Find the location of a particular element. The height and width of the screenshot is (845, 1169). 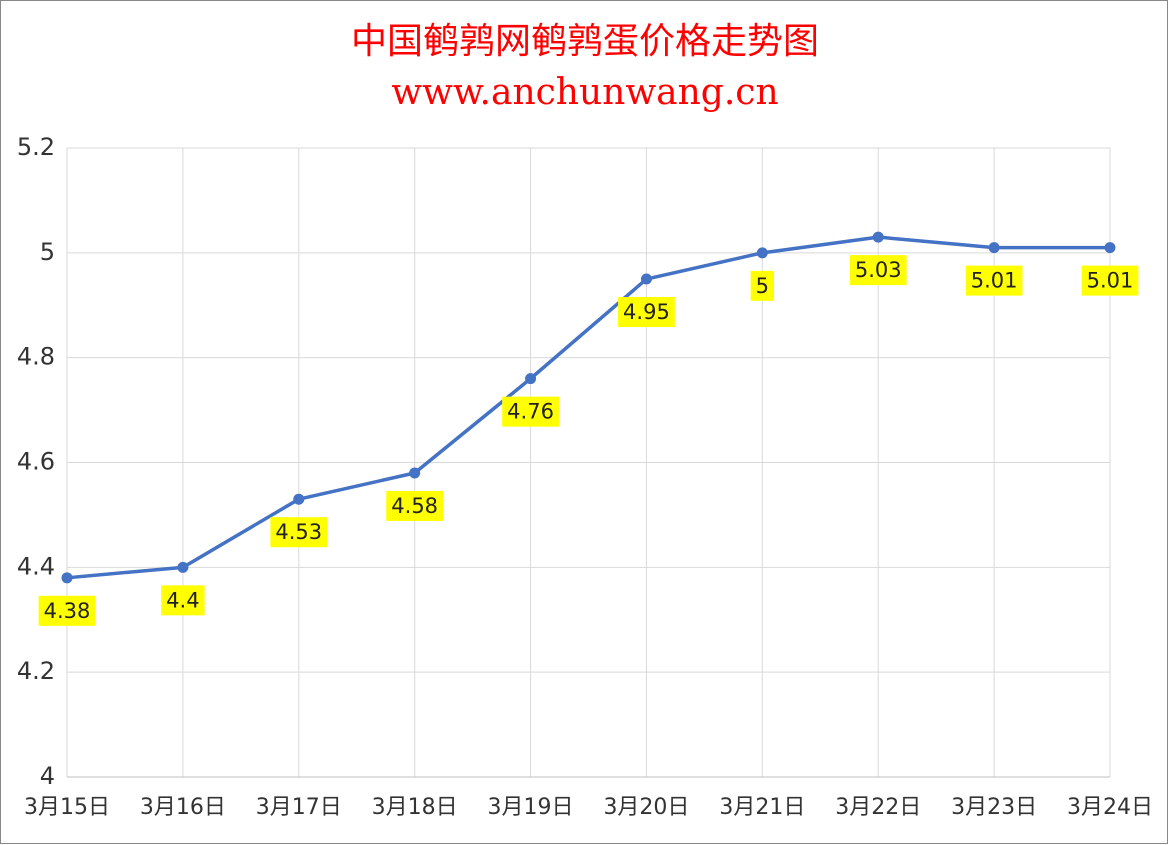

x-tick-label: 3月18日 is located at coordinates (415, 807).